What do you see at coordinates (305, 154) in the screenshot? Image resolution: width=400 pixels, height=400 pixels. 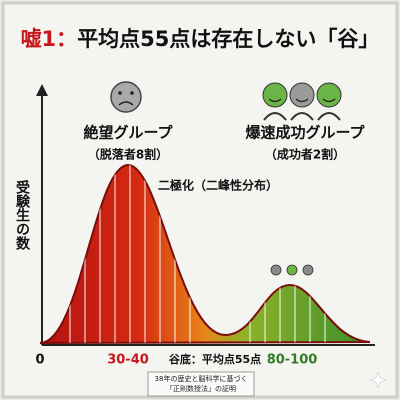 I see `group-note: （成功者2割）` at bounding box center [305, 154].